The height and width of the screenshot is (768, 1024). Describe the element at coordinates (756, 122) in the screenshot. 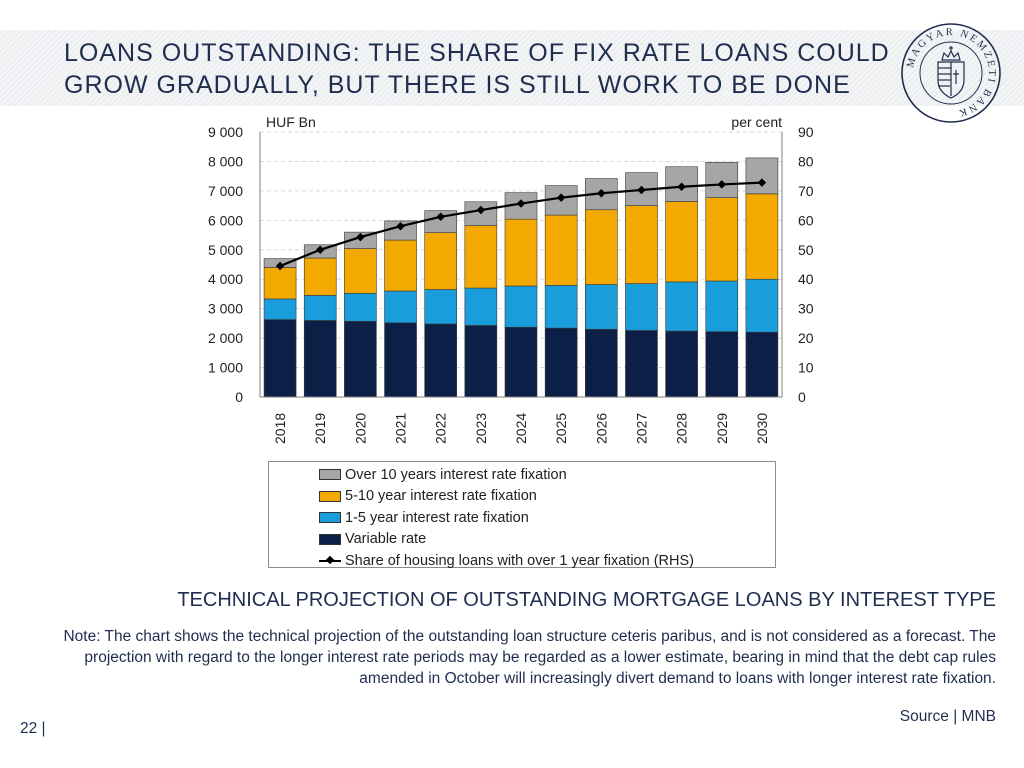

I see `y-axis-right-unit: per cent` at that location.